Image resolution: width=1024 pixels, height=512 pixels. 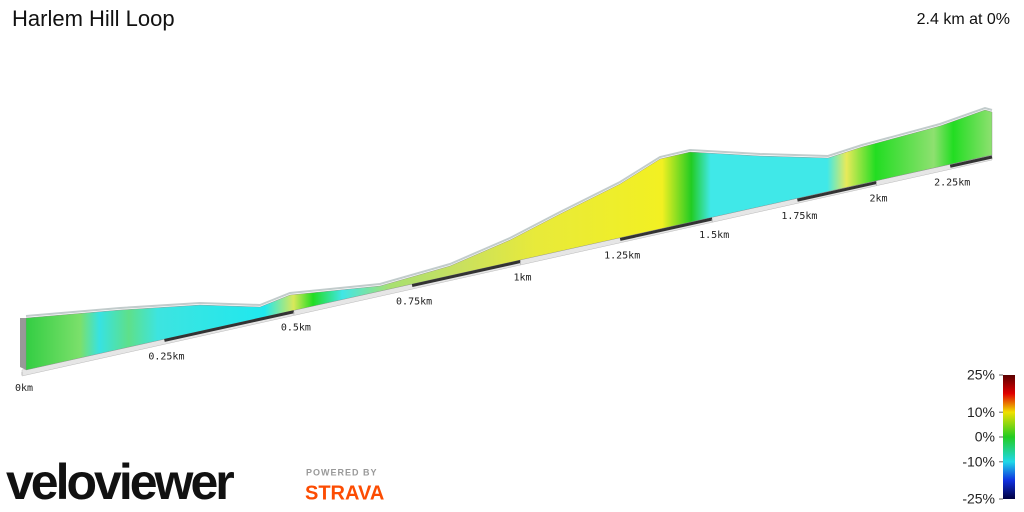 I want to click on x-tick-label: 0.75km, so click(x=414, y=302).